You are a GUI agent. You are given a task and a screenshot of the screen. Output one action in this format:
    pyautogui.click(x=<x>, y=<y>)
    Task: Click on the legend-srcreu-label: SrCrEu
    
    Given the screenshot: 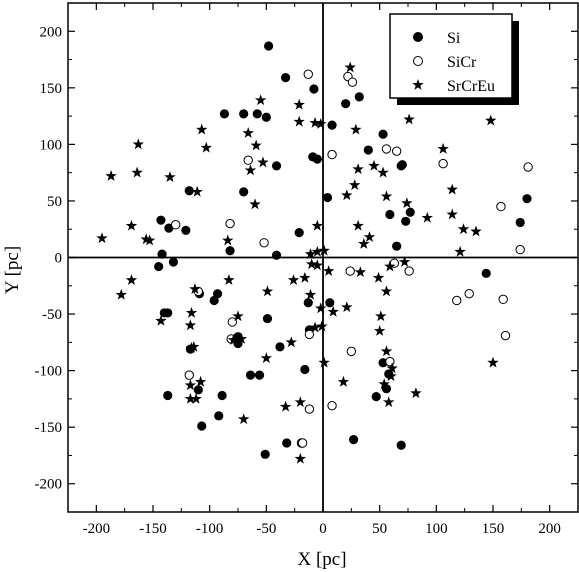 What is the action you would take?
    pyautogui.click(x=471, y=86)
    